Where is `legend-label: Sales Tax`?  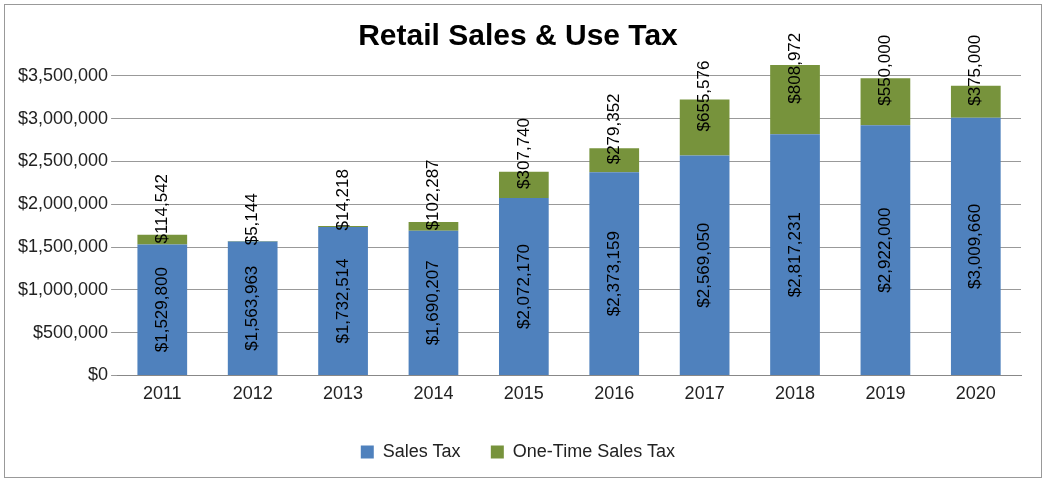 legend-label: Sales Tax is located at coordinates (421, 450).